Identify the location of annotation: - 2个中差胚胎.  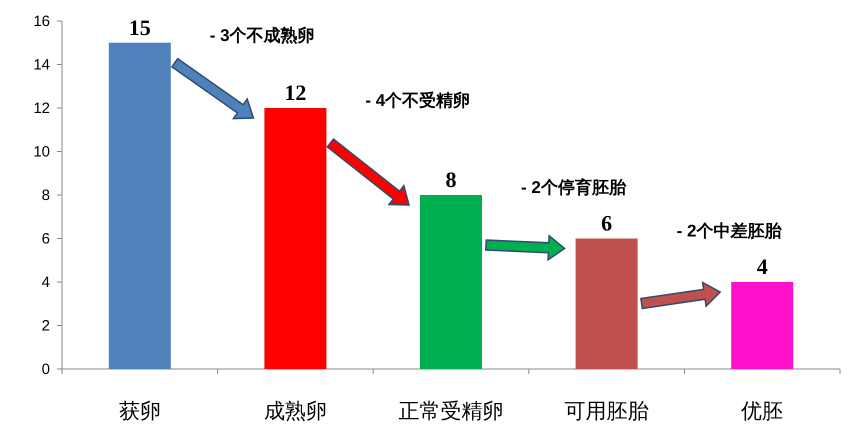
(729, 231).